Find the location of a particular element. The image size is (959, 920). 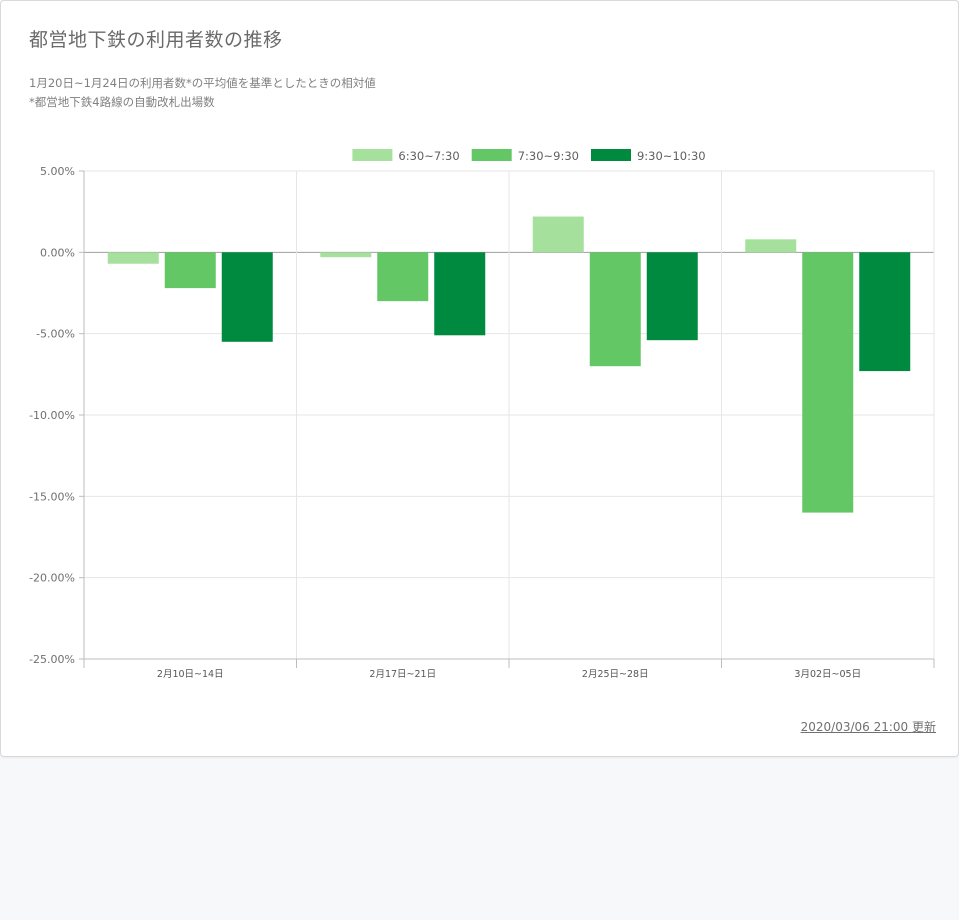

y-tick-label: -10.00% is located at coordinates (52, 415).